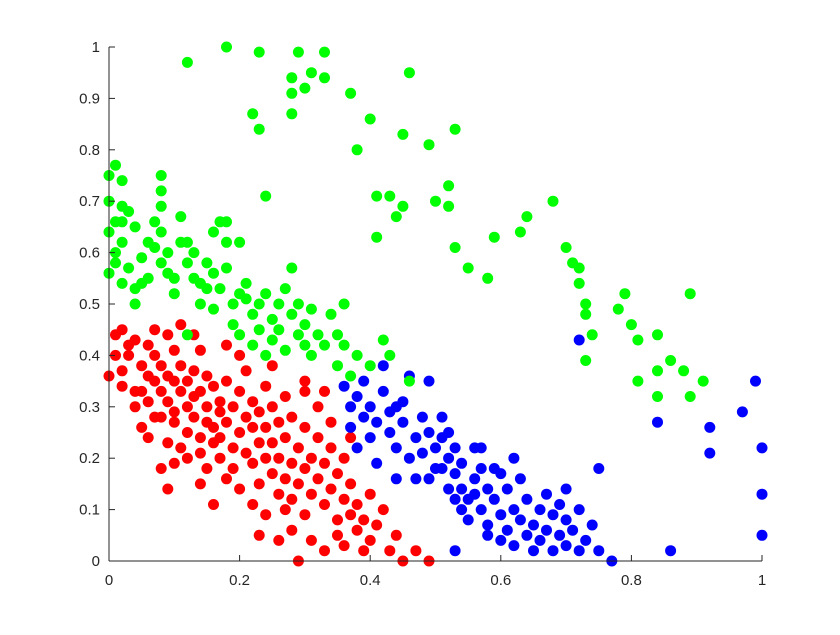 Image resolution: width=840 pixels, height=635 pixels. What do you see at coordinates (89, 355) in the screenshot?
I see `y-tick-label: 0.4` at bounding box center [89, 355].